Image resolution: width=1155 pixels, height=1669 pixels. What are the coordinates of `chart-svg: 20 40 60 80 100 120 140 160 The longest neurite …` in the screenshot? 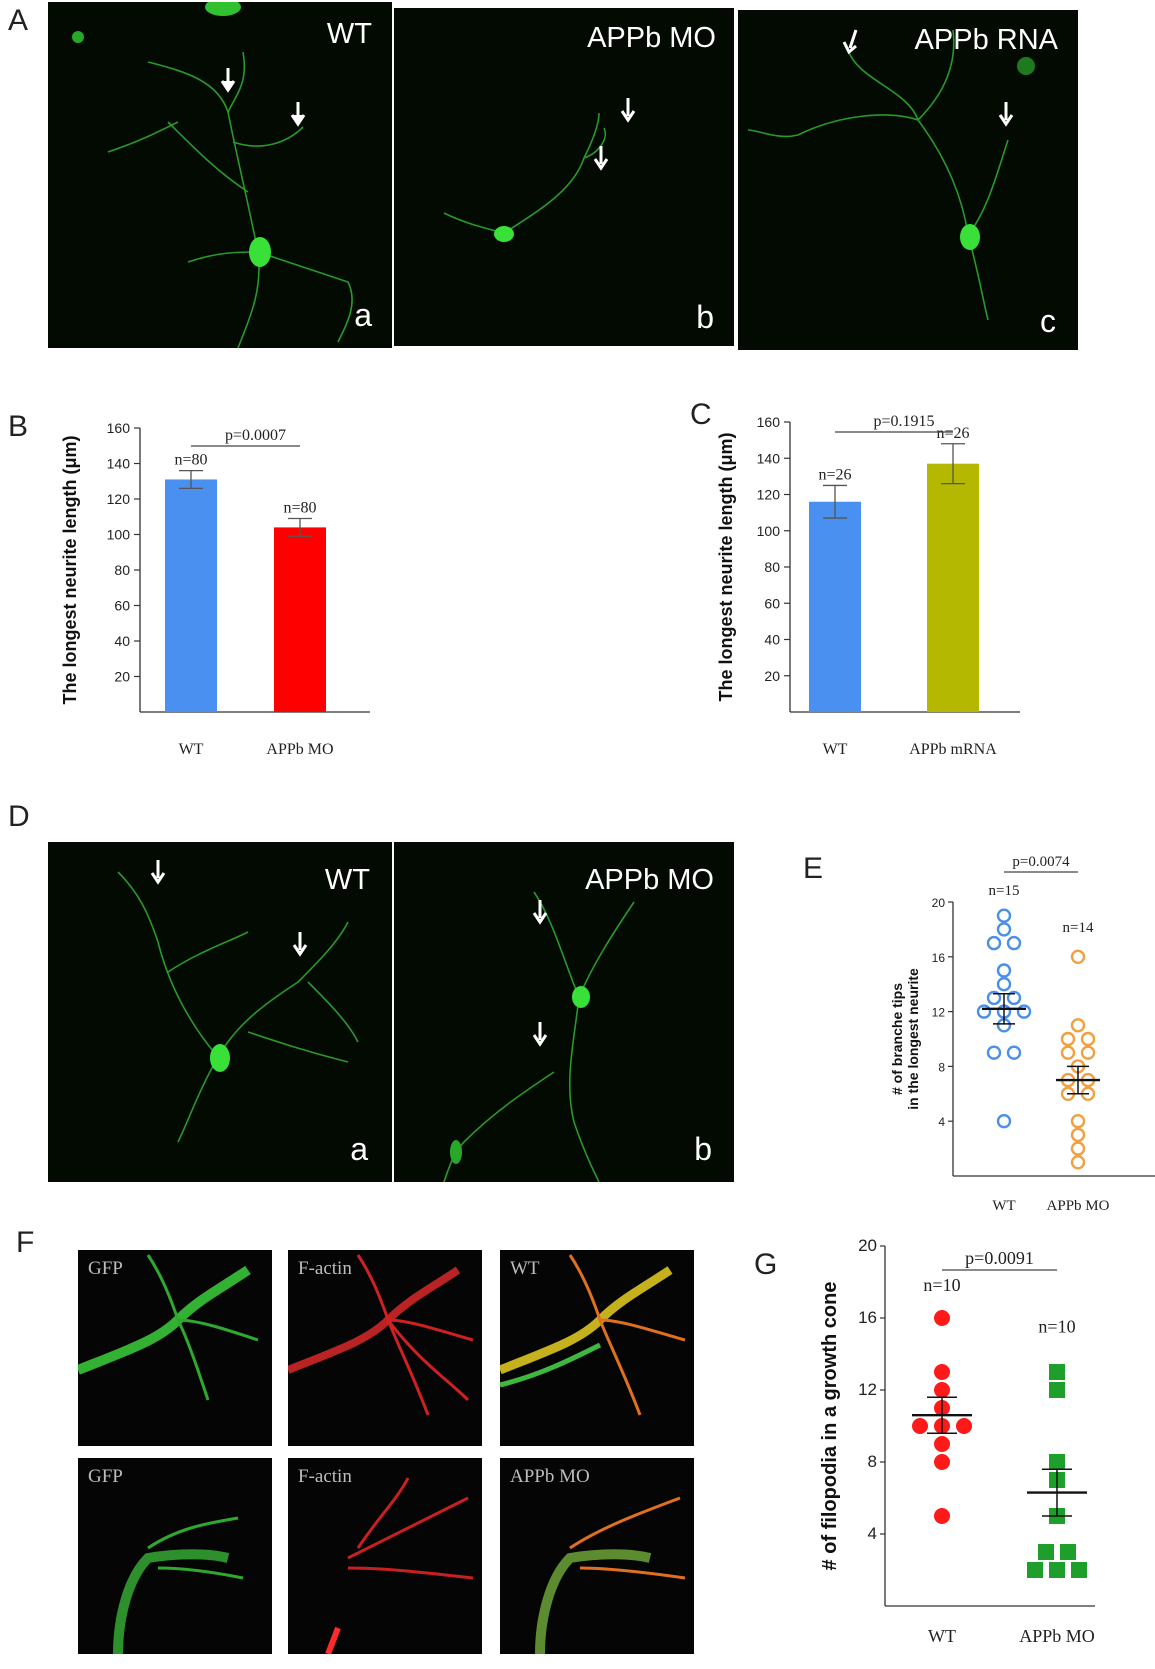 It's located at (215, 589).